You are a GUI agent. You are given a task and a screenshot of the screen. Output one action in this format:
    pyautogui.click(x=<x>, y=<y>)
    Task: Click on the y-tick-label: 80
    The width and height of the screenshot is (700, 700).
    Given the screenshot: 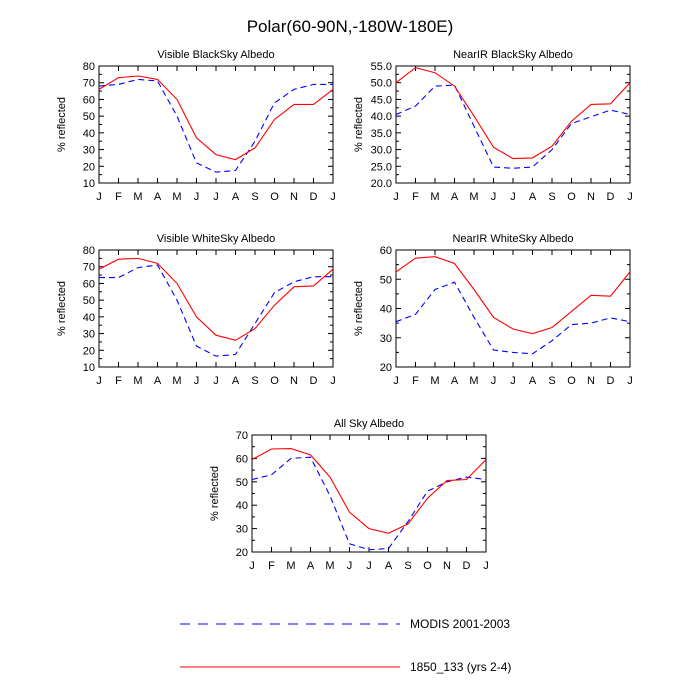 What is the action you would take?
    pyautogui.click(x=89, y=67)
    